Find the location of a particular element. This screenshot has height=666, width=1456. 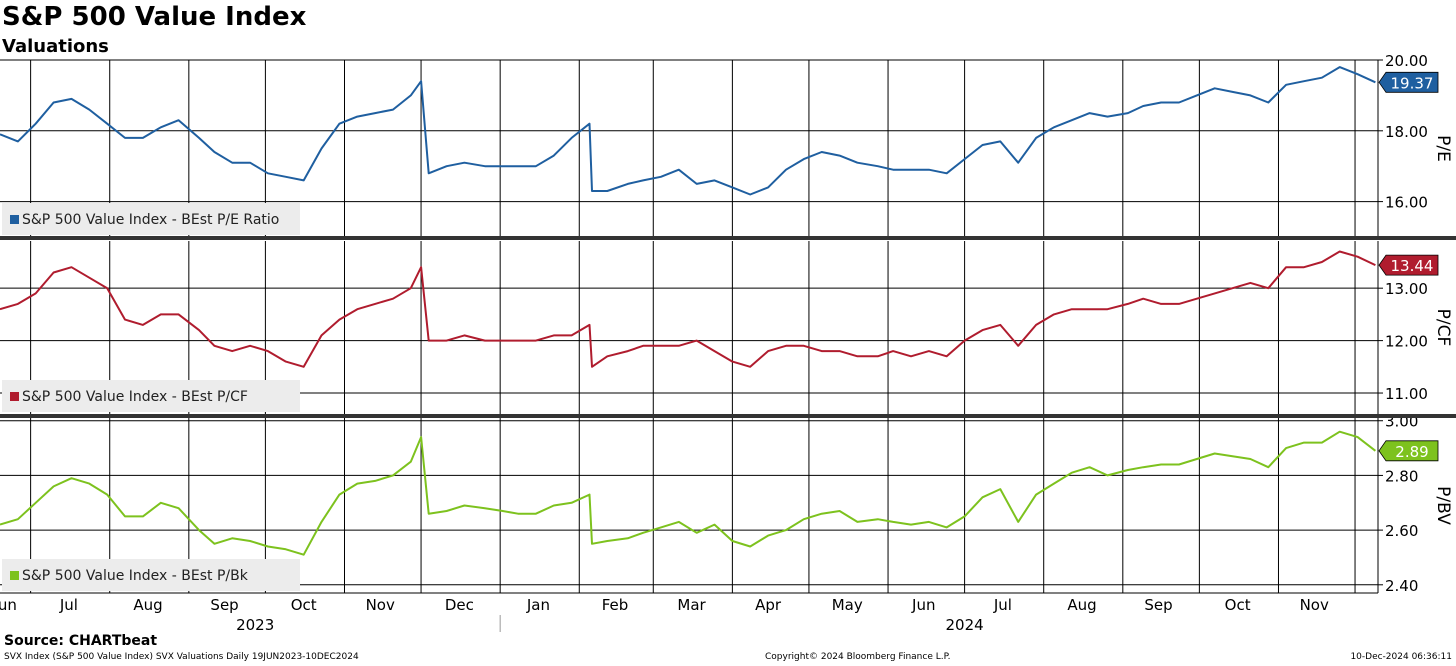

chart-subtitle: Valuations is located at coordinates (55, 46).